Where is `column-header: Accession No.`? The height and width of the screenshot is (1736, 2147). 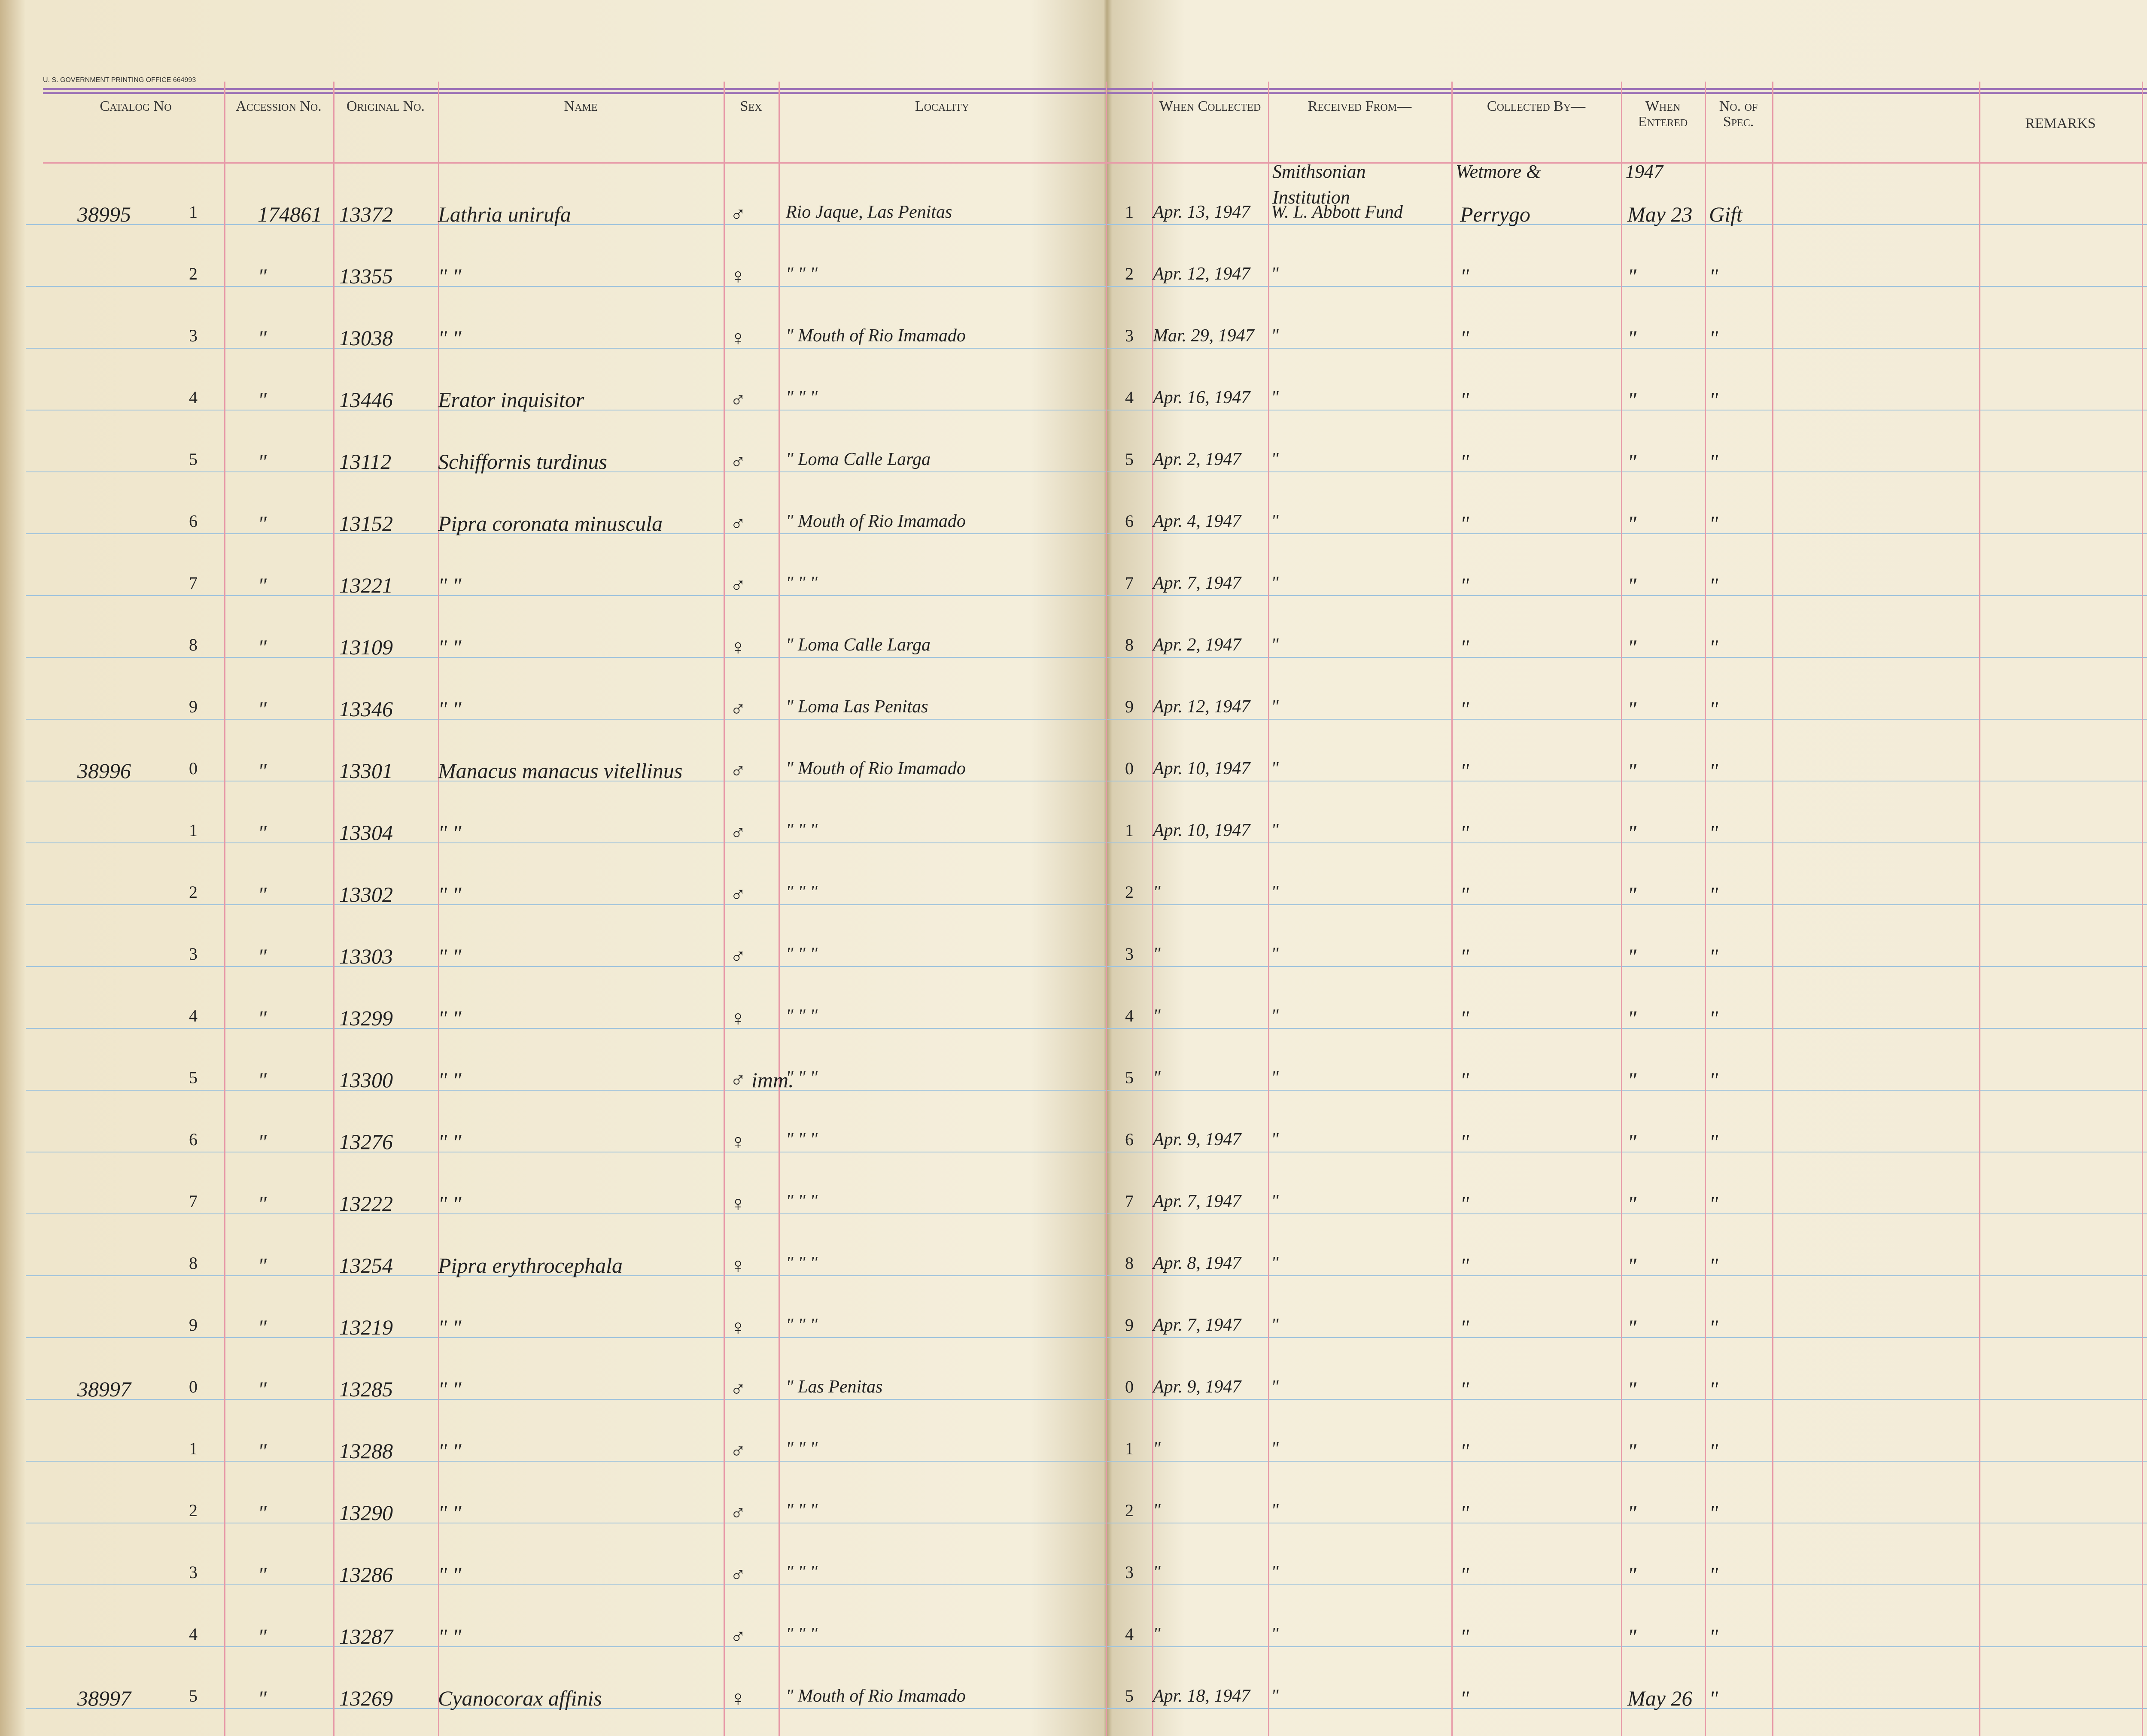 column-header: Accession No. is located at coordinates (279, 106).